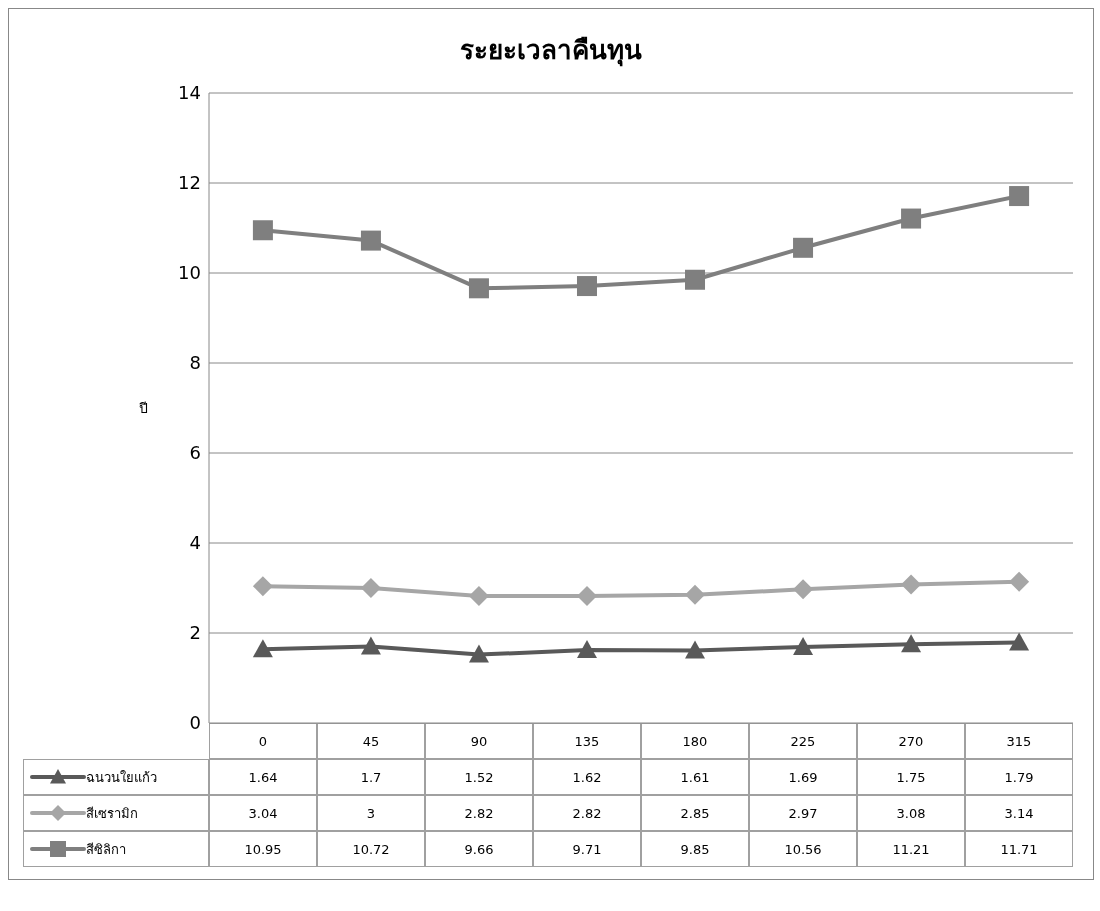 This screenshot has height=911, width=1100. Describe the element at coordinates (911, 777) in the screenshot. I see `data-label: 1.75` at that location.